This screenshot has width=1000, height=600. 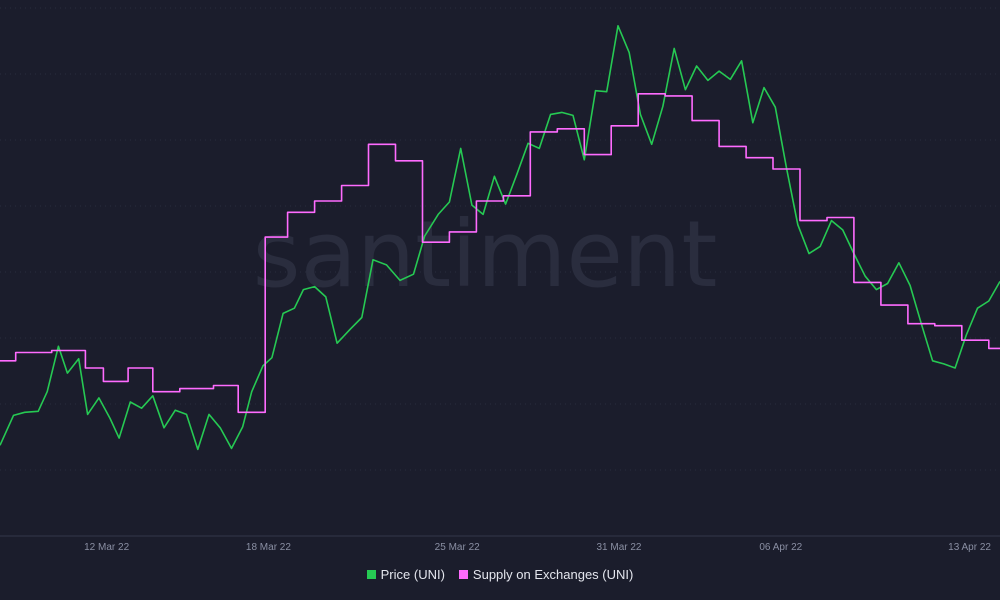 I want to click on legend-label-price: Price (UNI), so click(x=412, y=574).